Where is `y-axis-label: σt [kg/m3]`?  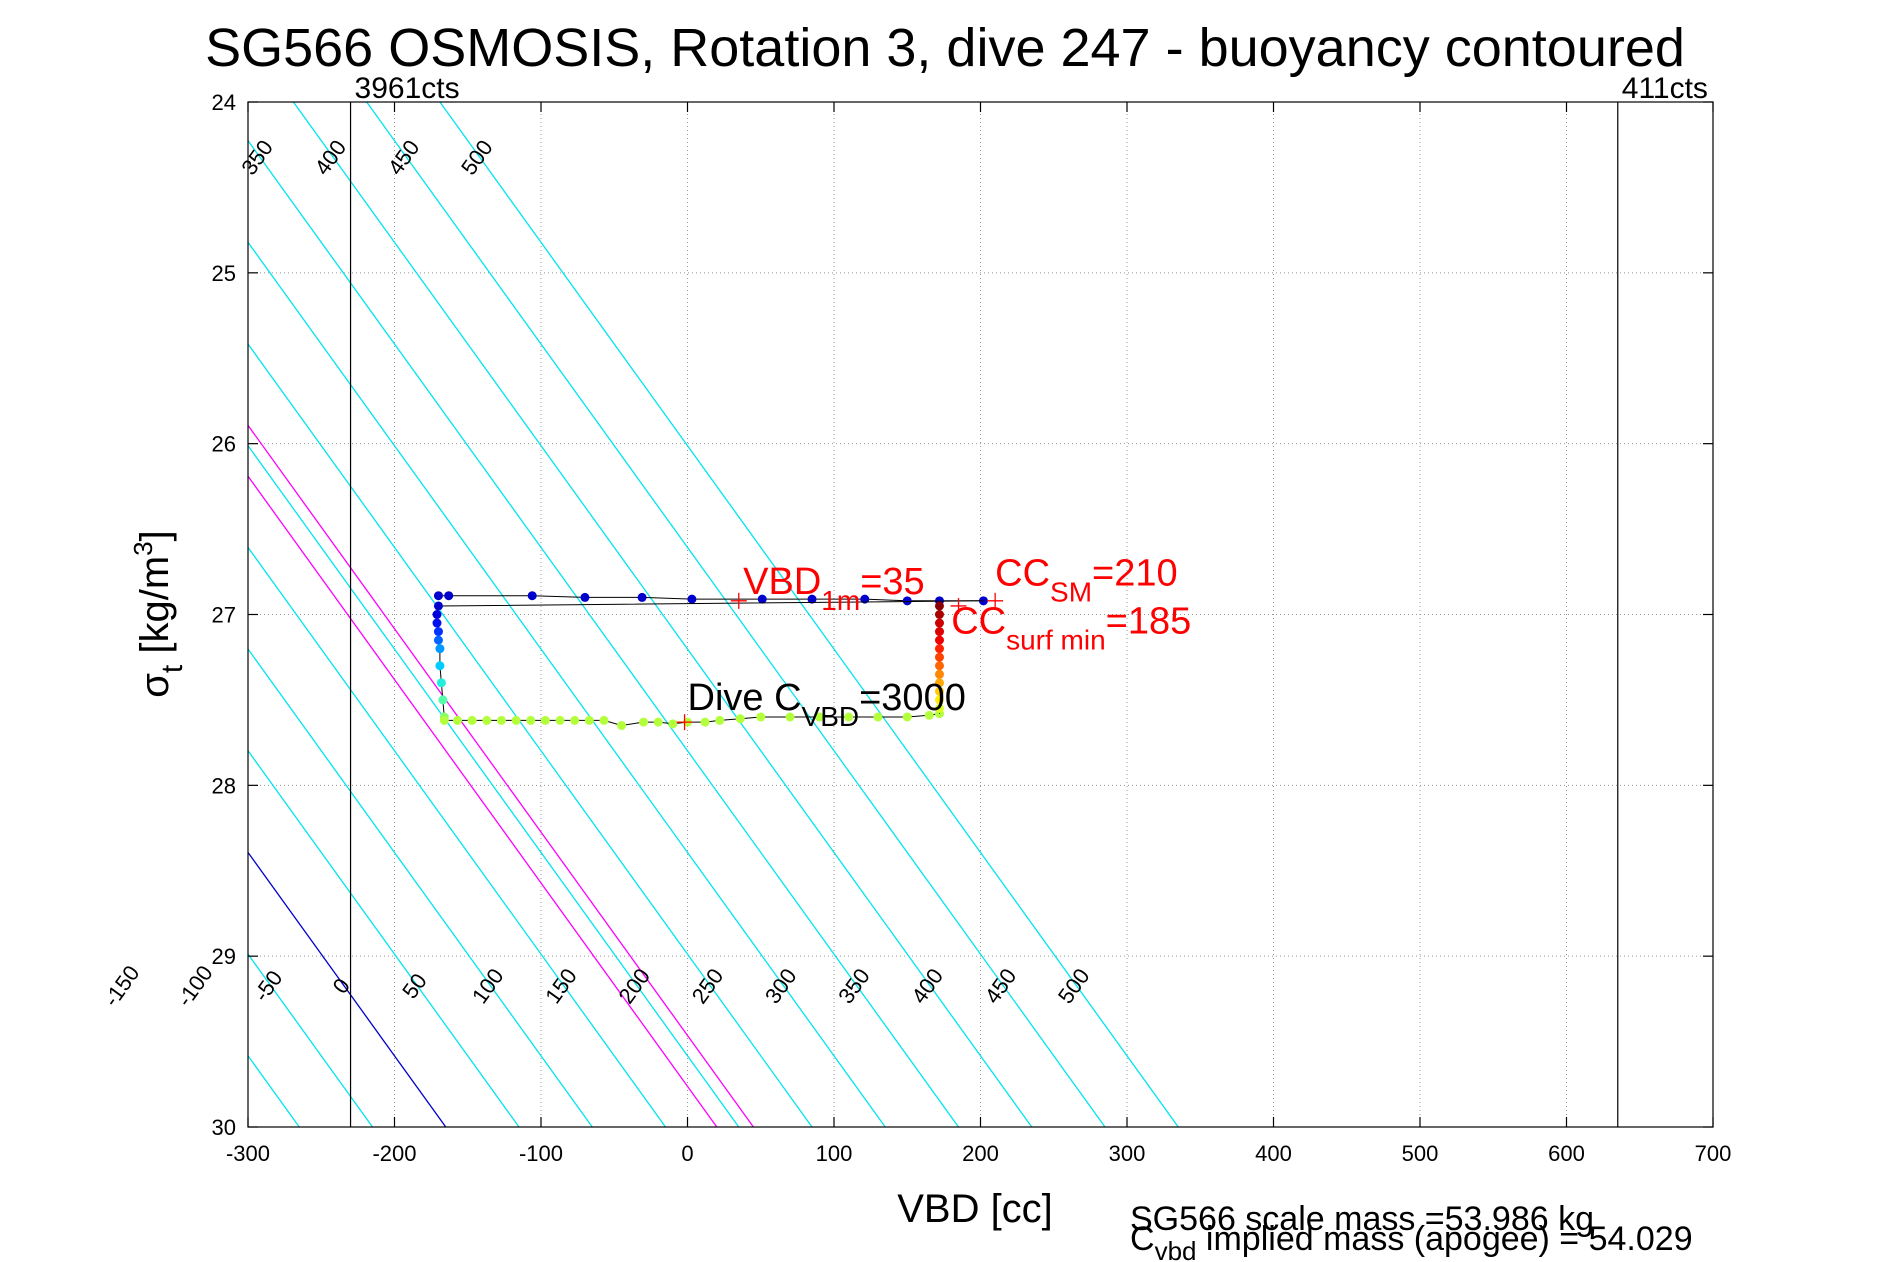
y-axis-label: σt [kg/m3] is located at coordinates (158, 614).